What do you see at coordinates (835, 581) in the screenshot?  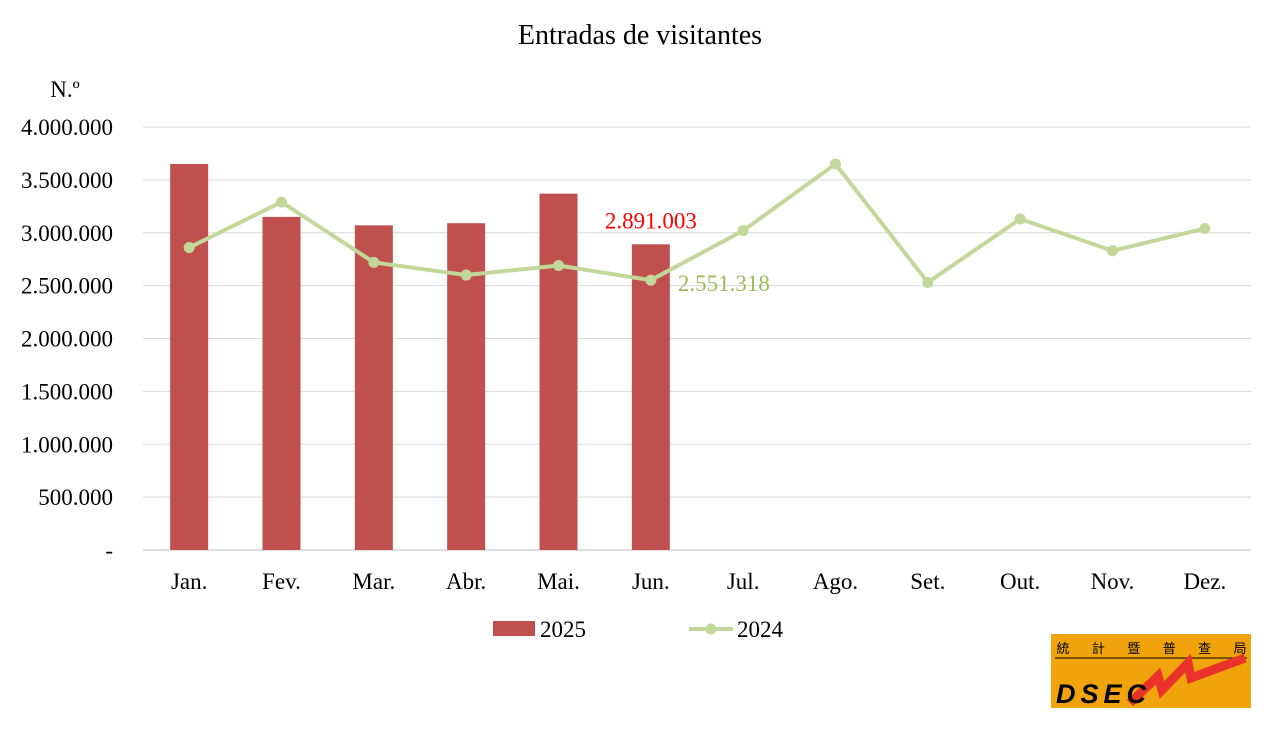 I see `x-tick-label: Ago.` at bounding box center [835, 581].